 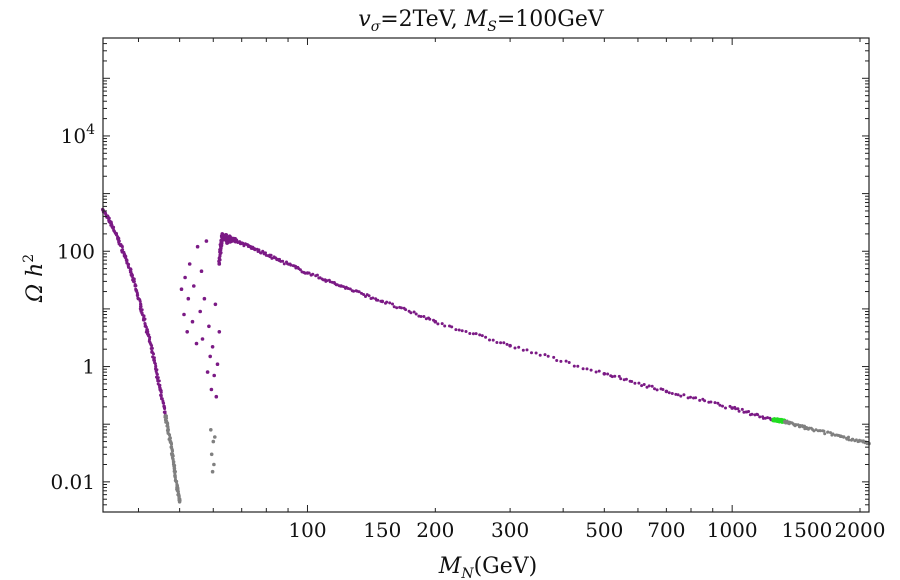 I want to click on x-tick-label: 1000, so click(x=732, y=530).